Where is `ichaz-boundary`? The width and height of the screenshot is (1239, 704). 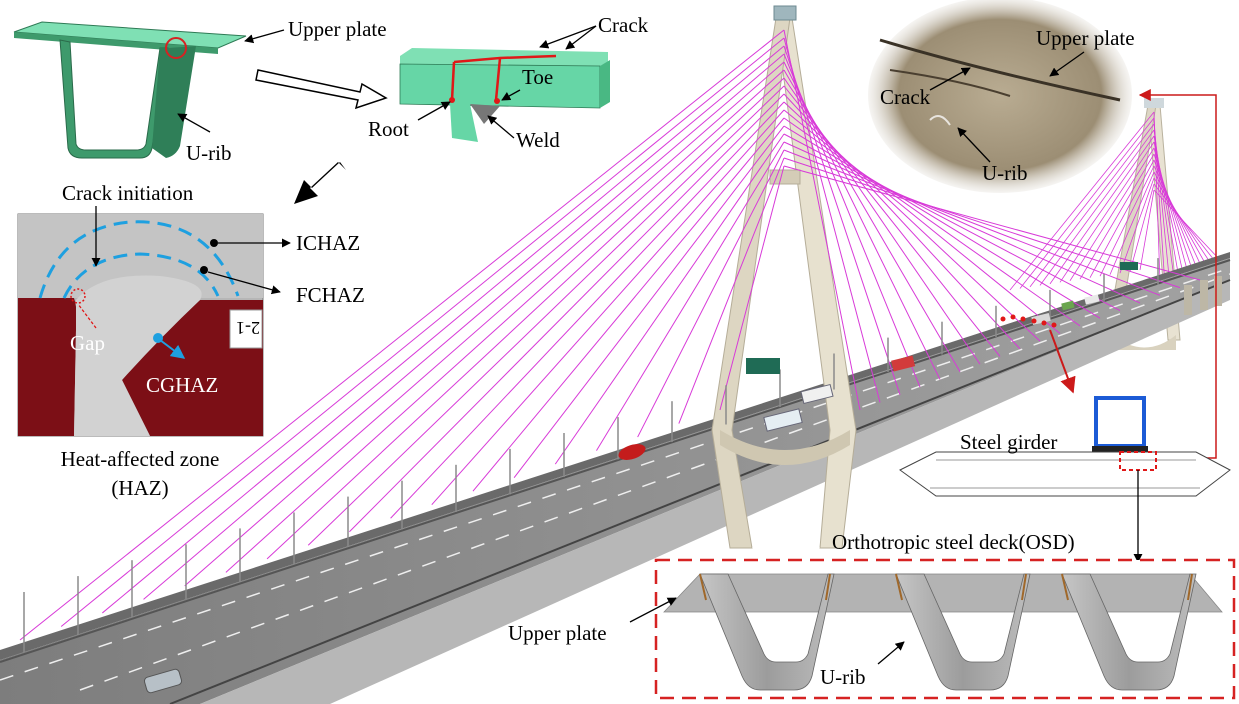
ichaz-boundary is located at coordinates (139, 259).